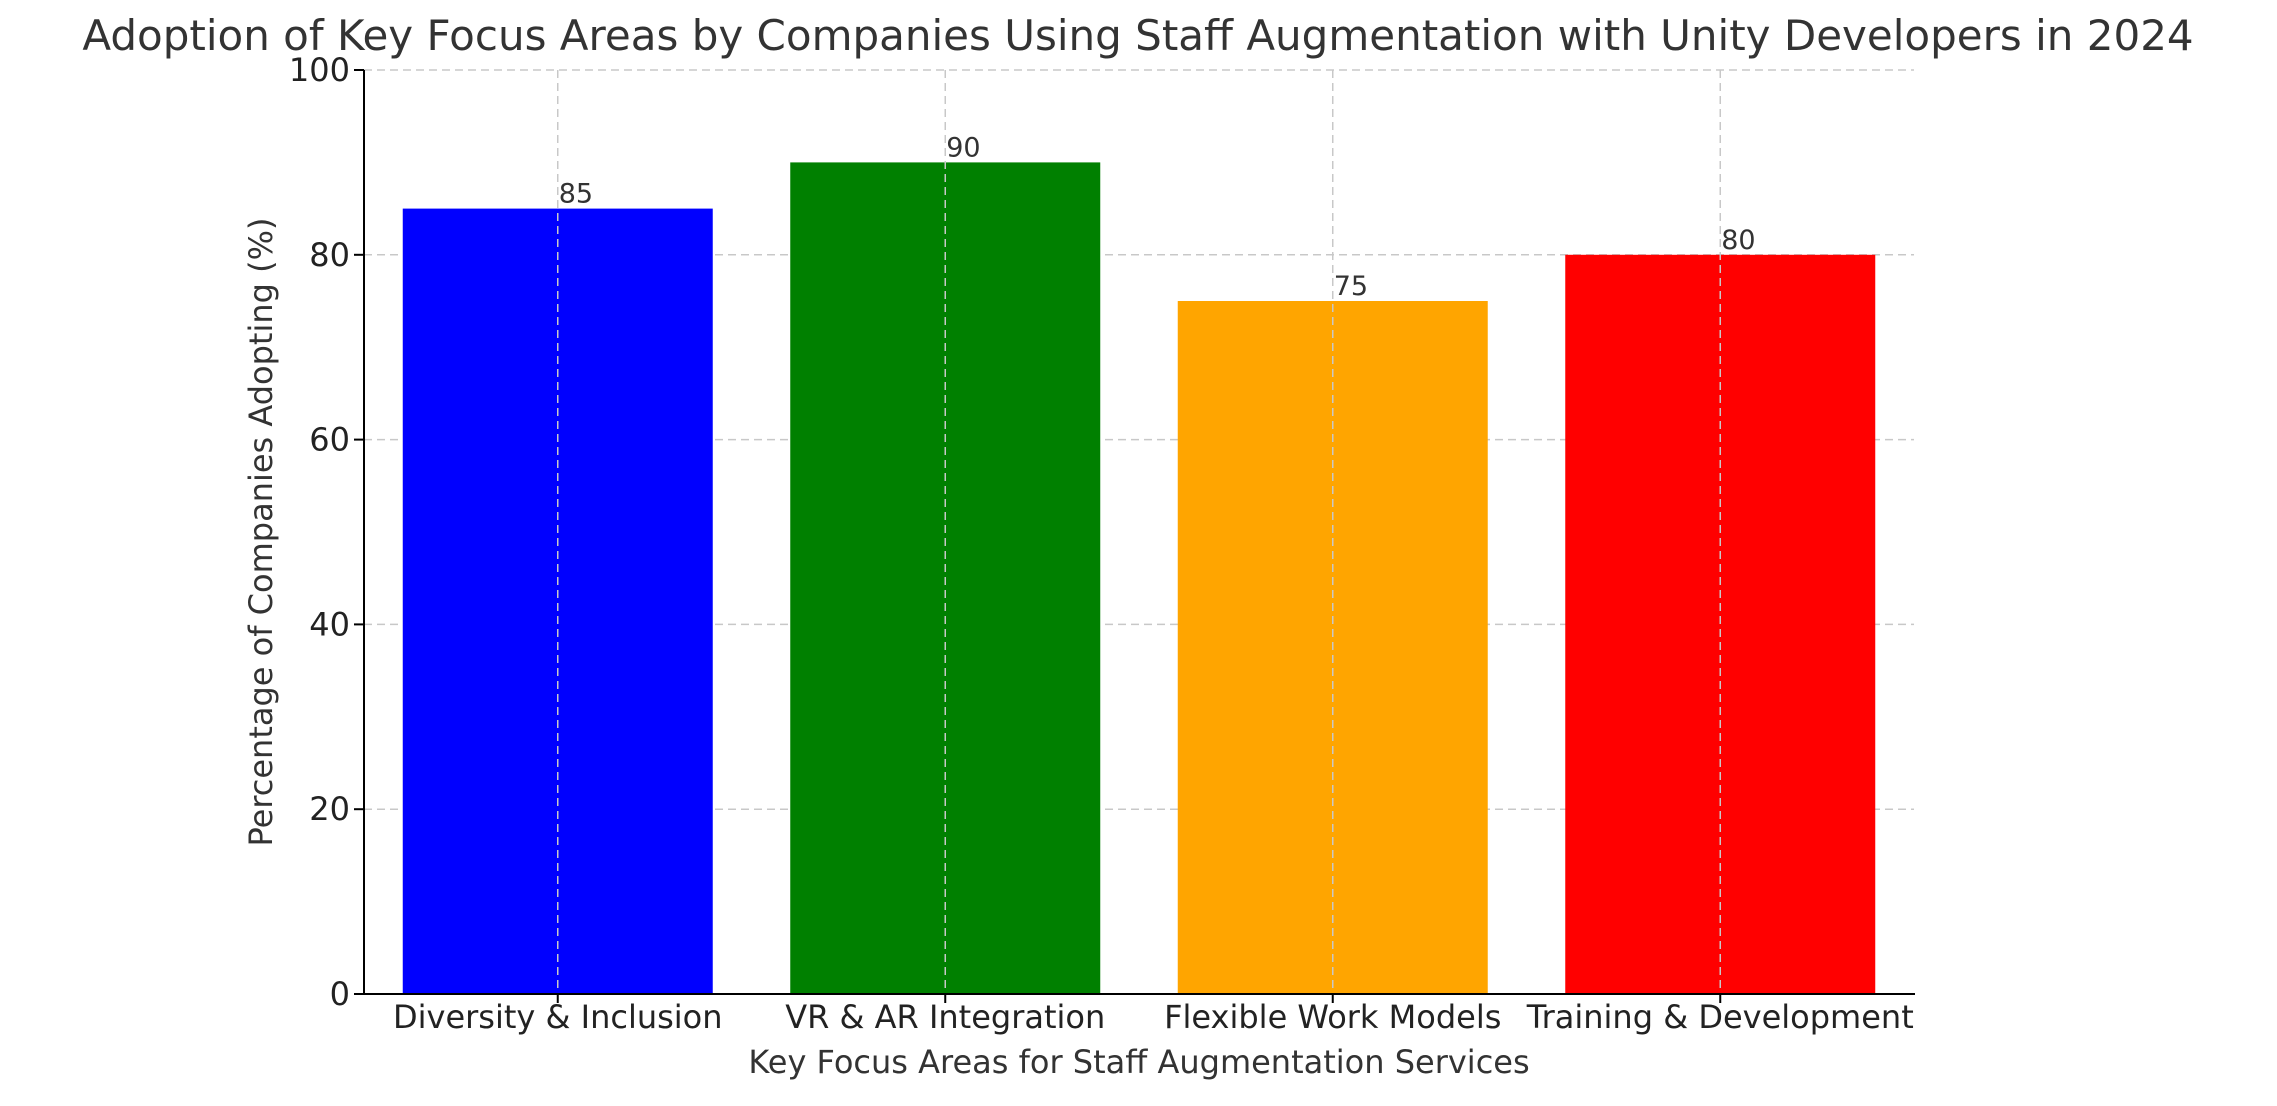  What do you see at coordinates (576, 194) in the screenshot?
I see `data-label: 85` at bounding box center [576, 194].